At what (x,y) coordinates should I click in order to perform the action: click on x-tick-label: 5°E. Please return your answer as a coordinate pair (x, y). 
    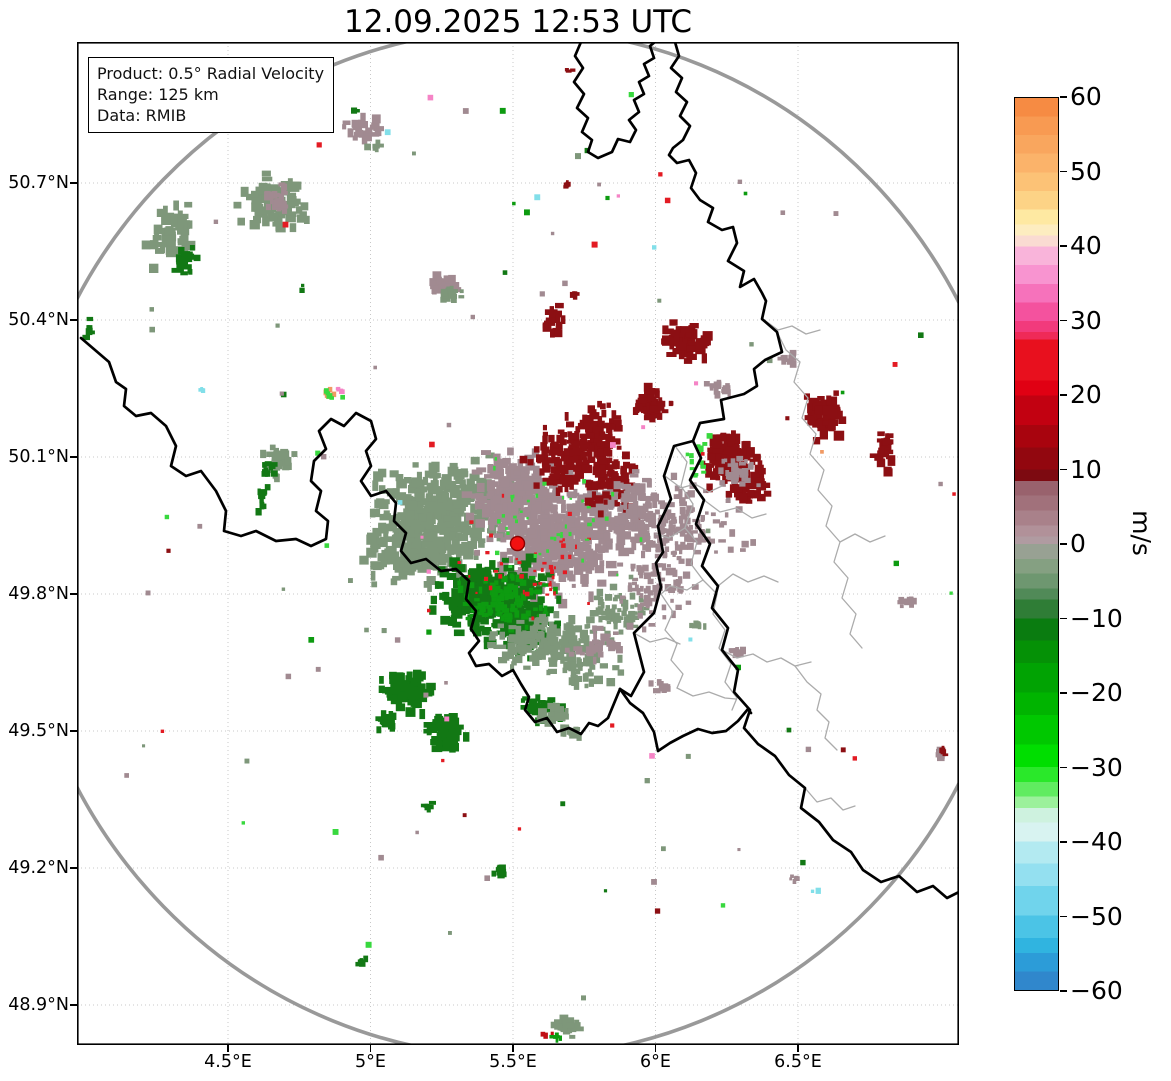
    Looking at the image, I should click on (370, 1062).